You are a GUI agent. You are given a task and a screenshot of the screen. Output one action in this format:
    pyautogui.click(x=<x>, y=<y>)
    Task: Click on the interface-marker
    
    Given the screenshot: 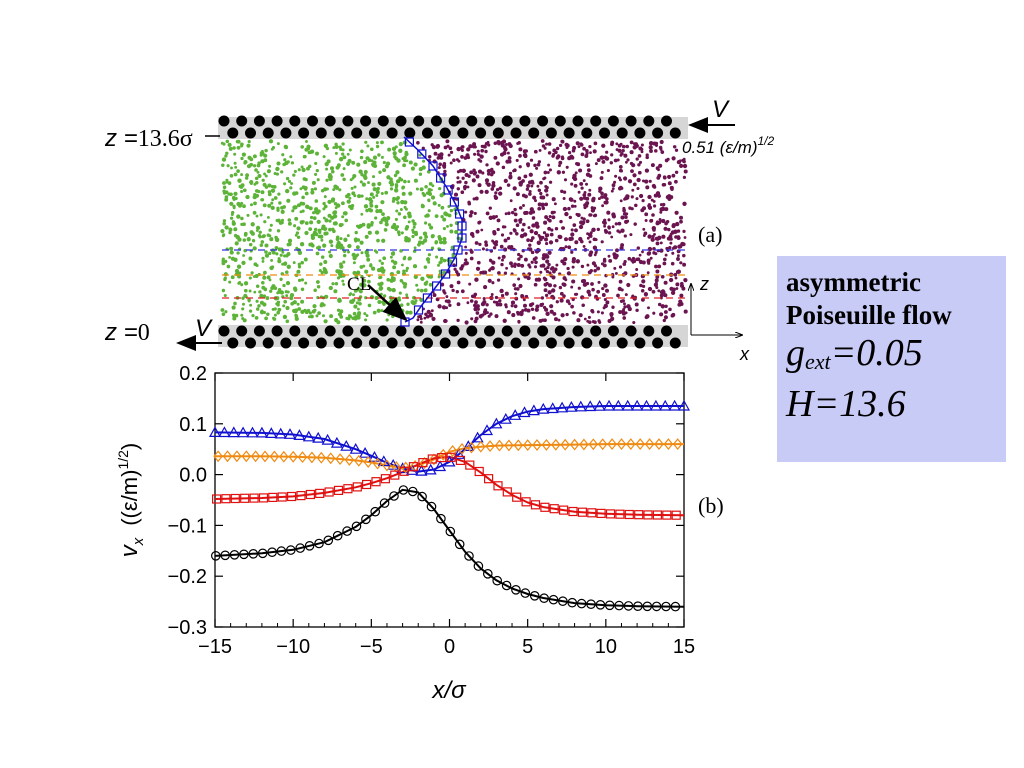 What is the action you would take?
    pyautogui.click(x=427, y=298)
    